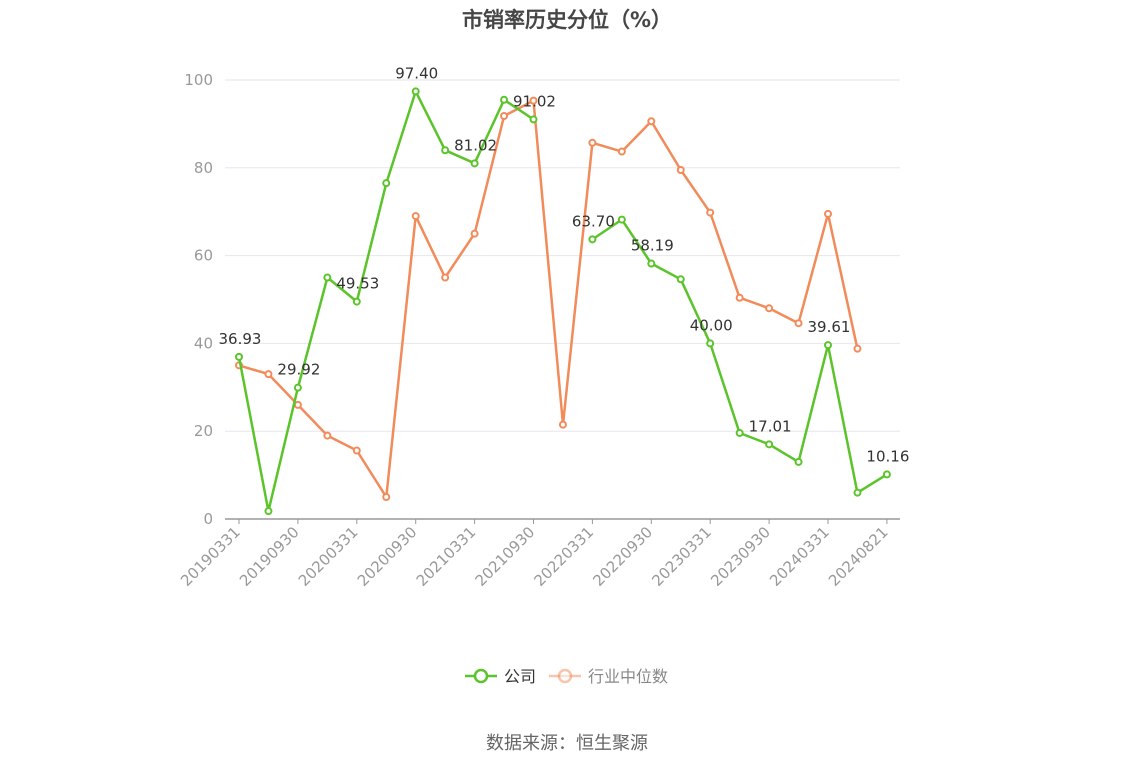 This screenshot has width=1134, height=766. Describe the element at coordinates (858, 556) in the screenshot. I see `x-tick-label: 20240821` at that location.